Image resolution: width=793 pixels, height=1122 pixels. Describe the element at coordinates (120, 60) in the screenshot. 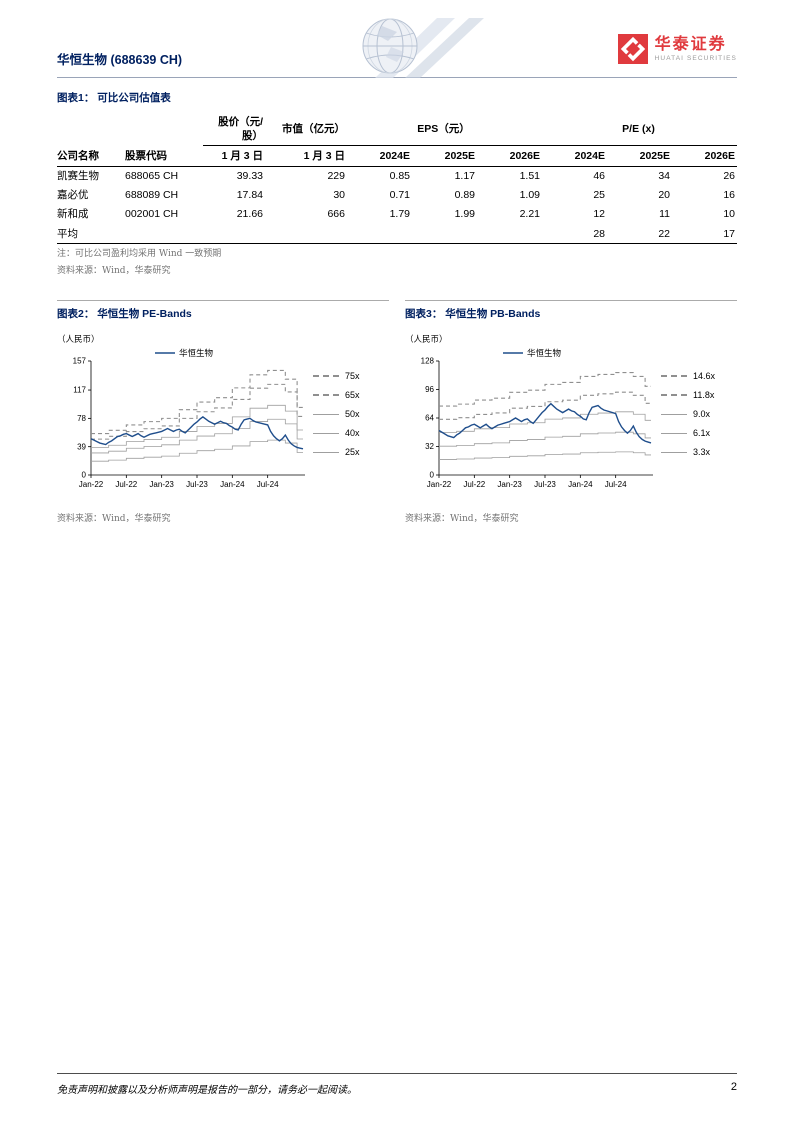

I see `company-title: 华恒生物 (688639 CH)` at that location.